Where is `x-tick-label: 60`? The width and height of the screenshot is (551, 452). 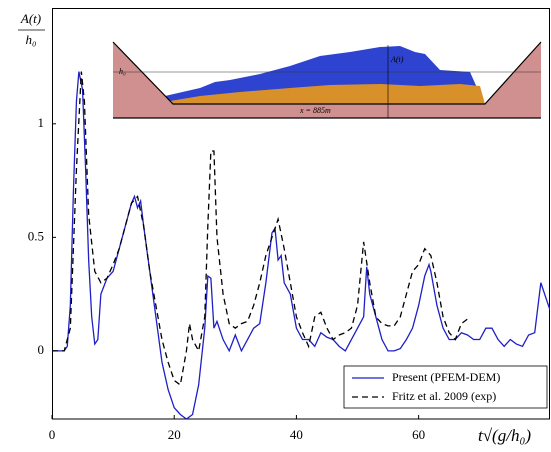 x-tick-label: 60 is located at coordinates (418, 434).